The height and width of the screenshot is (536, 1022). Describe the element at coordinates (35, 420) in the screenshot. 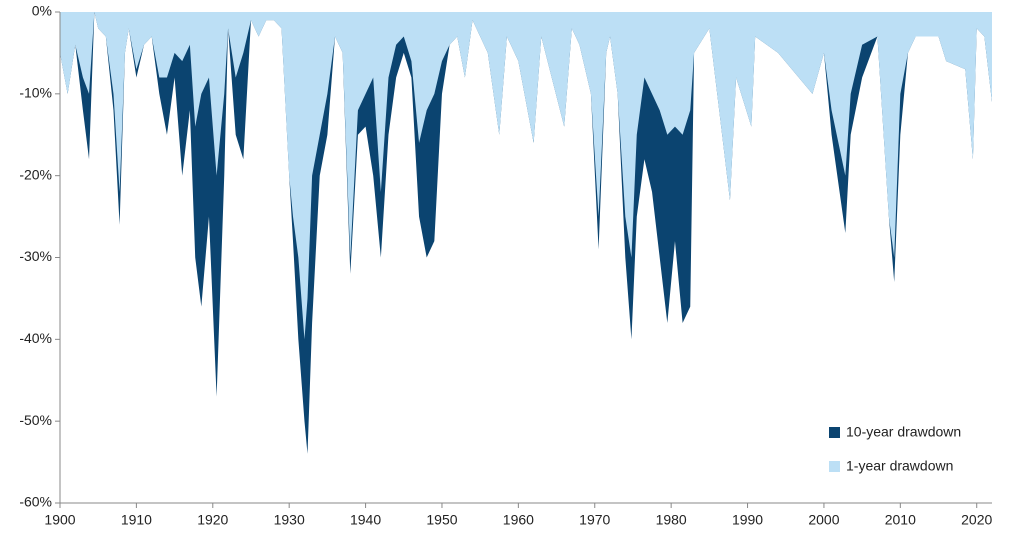

I see `y-tick-label: -50%` at that location.